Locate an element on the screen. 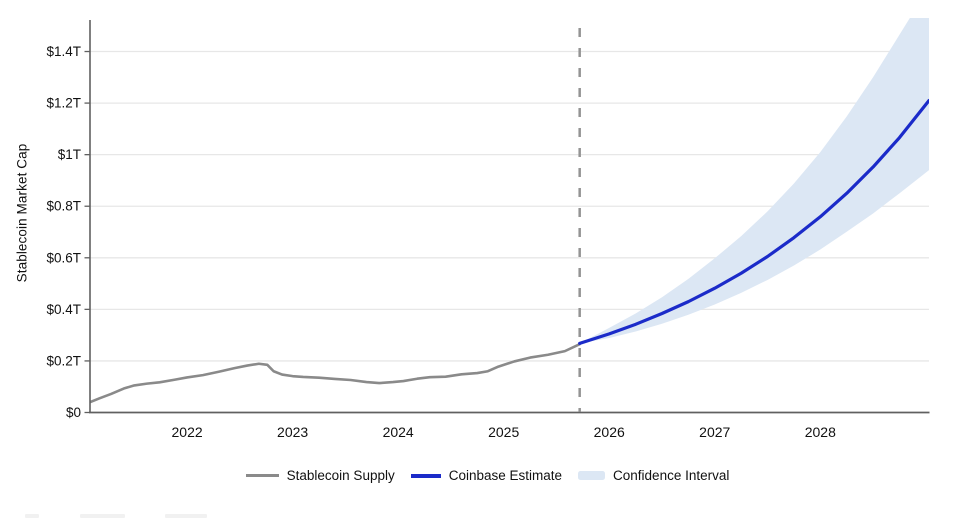  x-tick-label: 2024 is located at coordinates (398, 432).